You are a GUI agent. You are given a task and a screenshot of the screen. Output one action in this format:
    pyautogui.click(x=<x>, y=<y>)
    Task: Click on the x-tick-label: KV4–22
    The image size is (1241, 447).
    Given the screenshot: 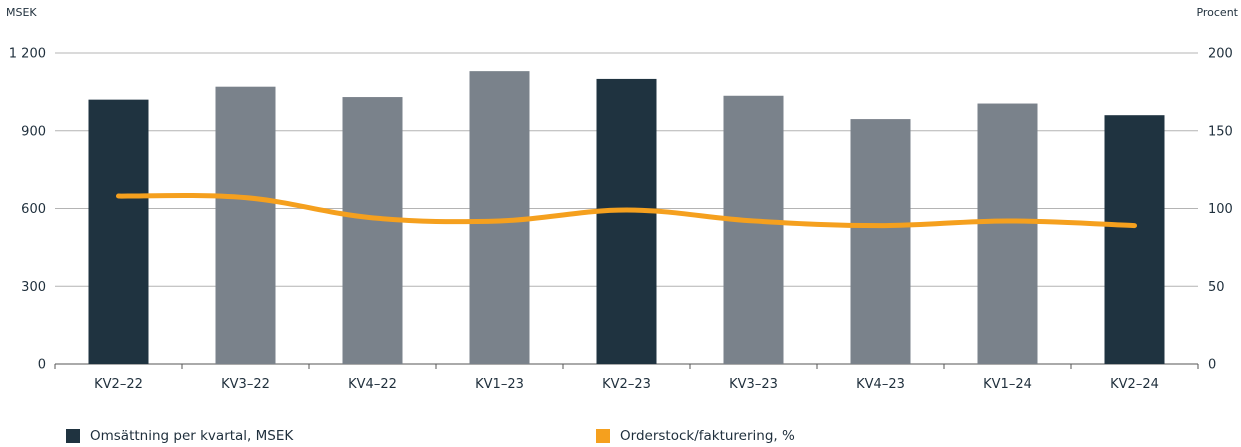 What is the action you would take?
    pyautogui.click(x=372, y=384)
    